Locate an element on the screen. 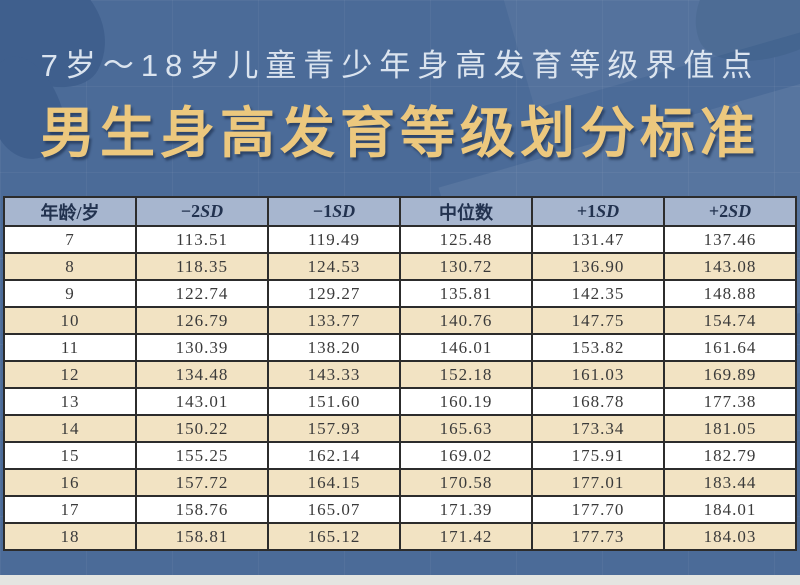  table-row: 13 143.01 151.60 160.19 168.78 177.38 is located at coordinates (400, 401).